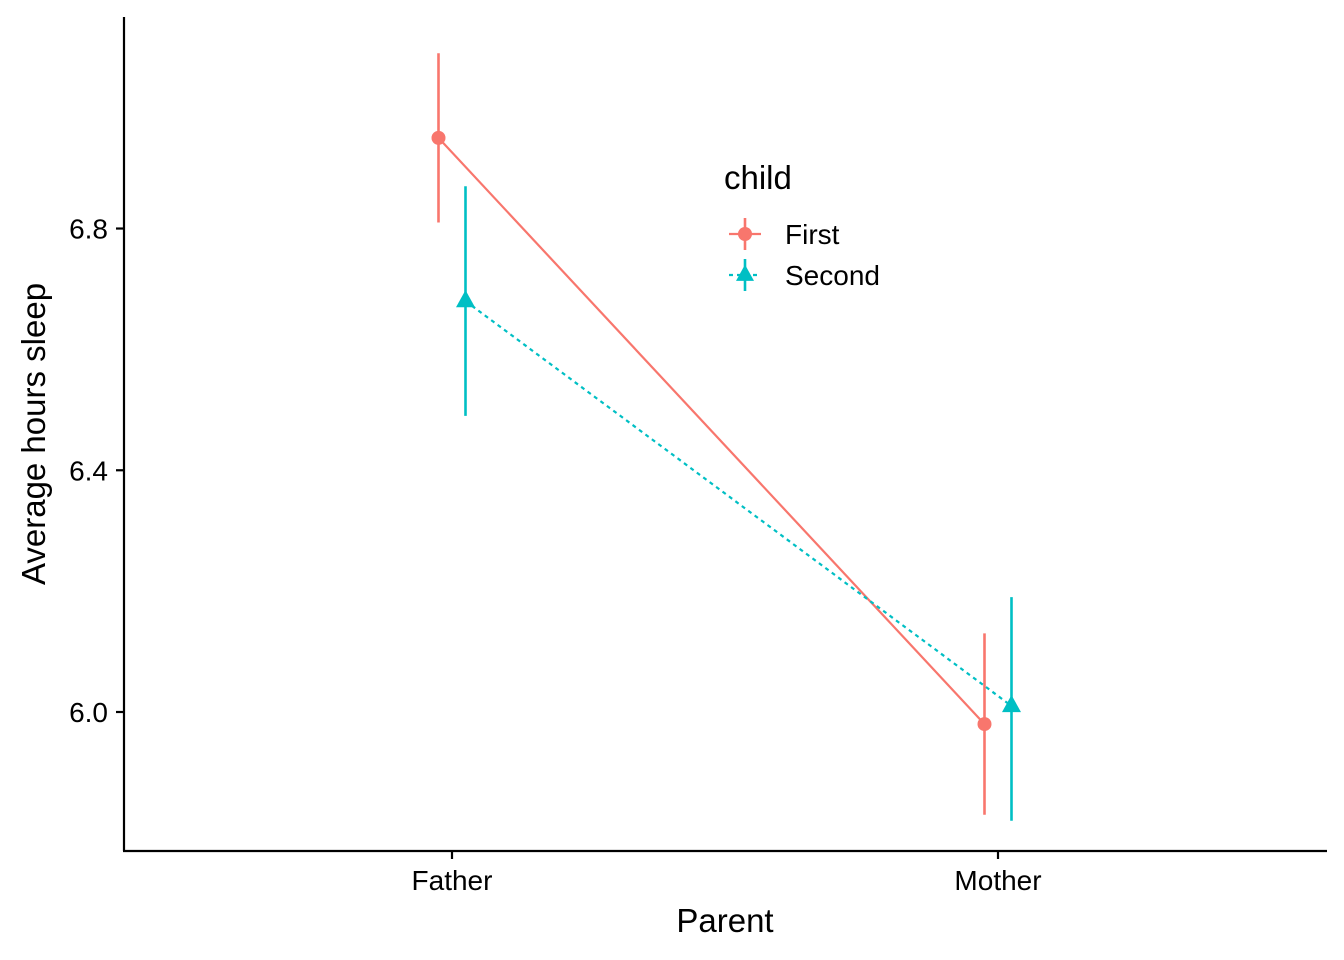  I want to click on x-axis-title: Parent, so click(724, 920).